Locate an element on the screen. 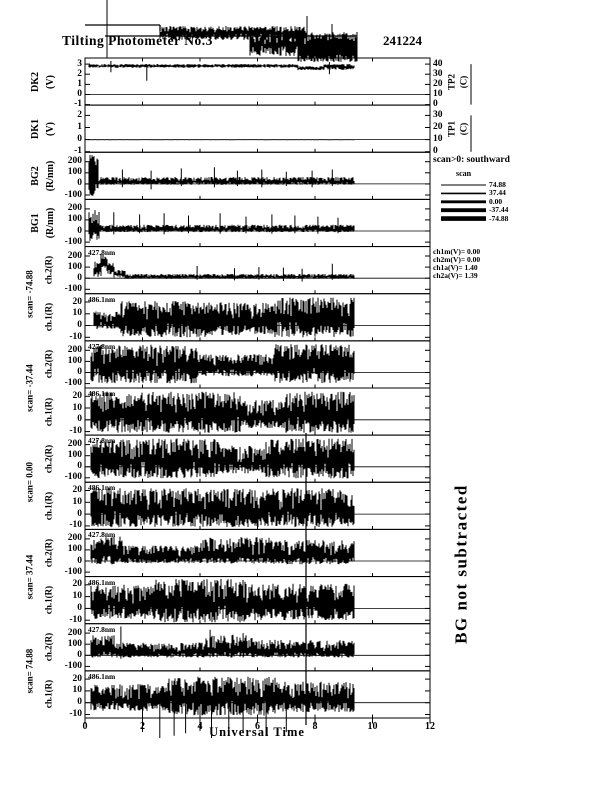  right-tick-label: 40 is located at coordinates (438, 63).